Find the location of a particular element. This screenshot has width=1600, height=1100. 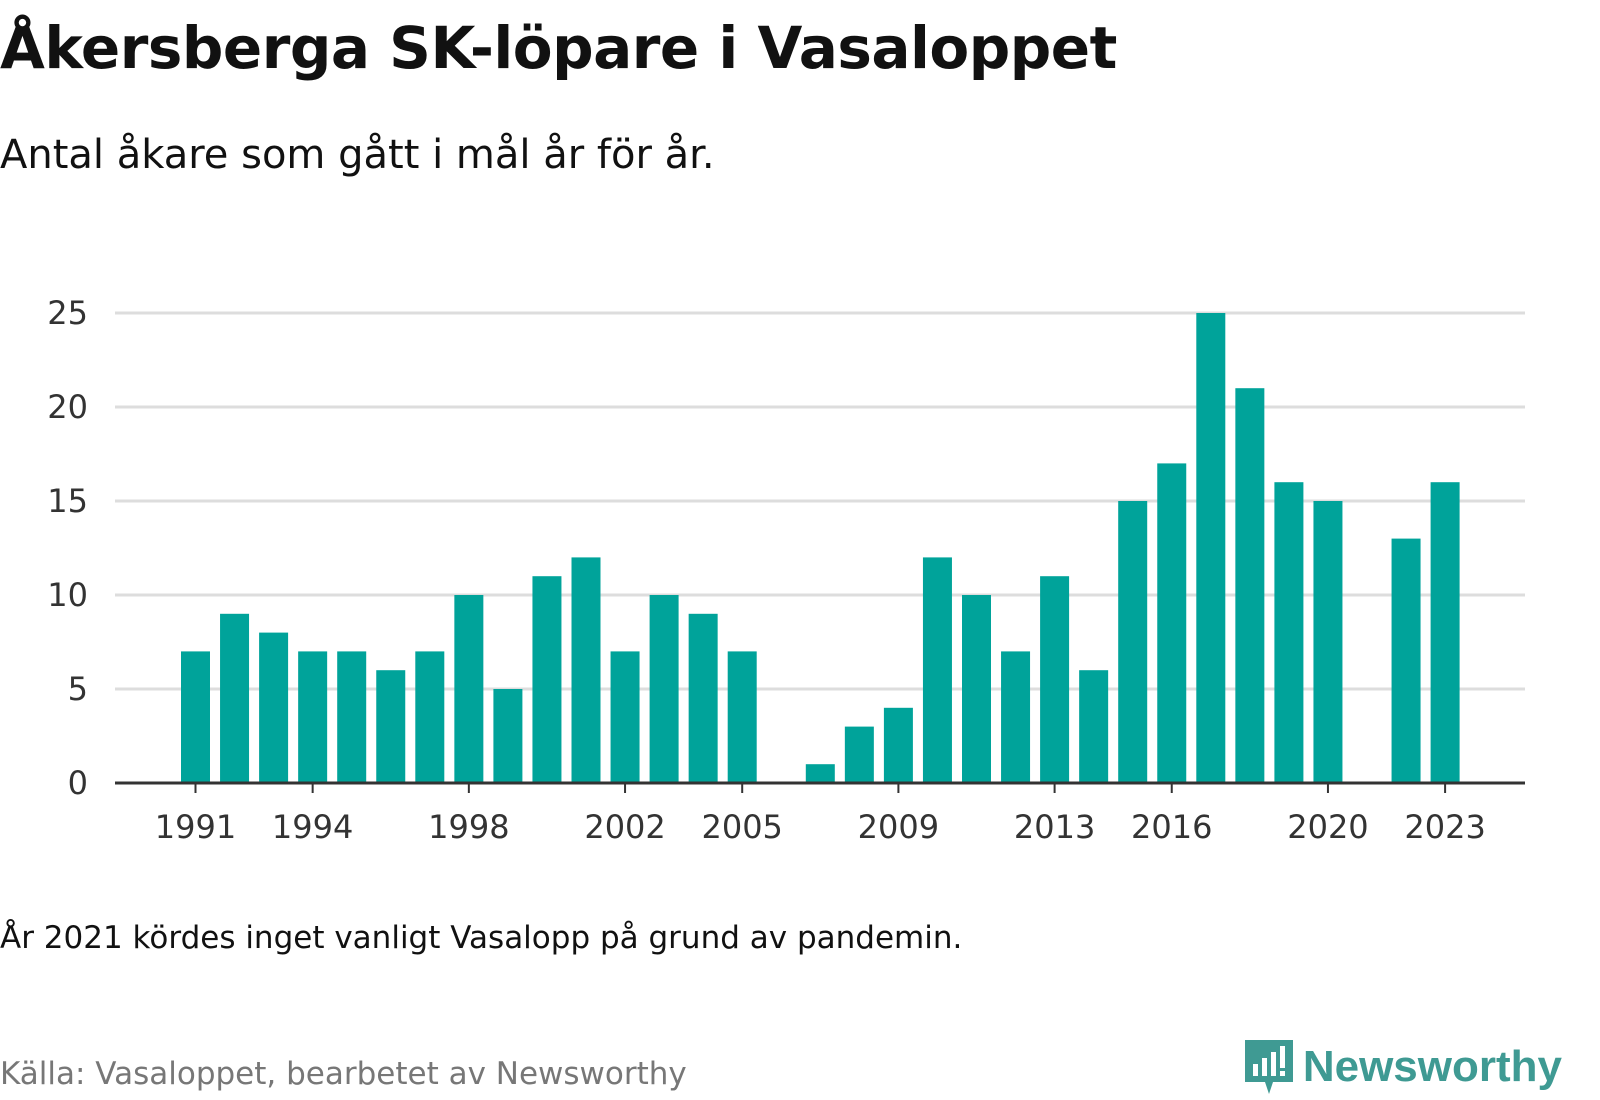

x-tick-label: 2020 is located at coordinates (1327, 827).